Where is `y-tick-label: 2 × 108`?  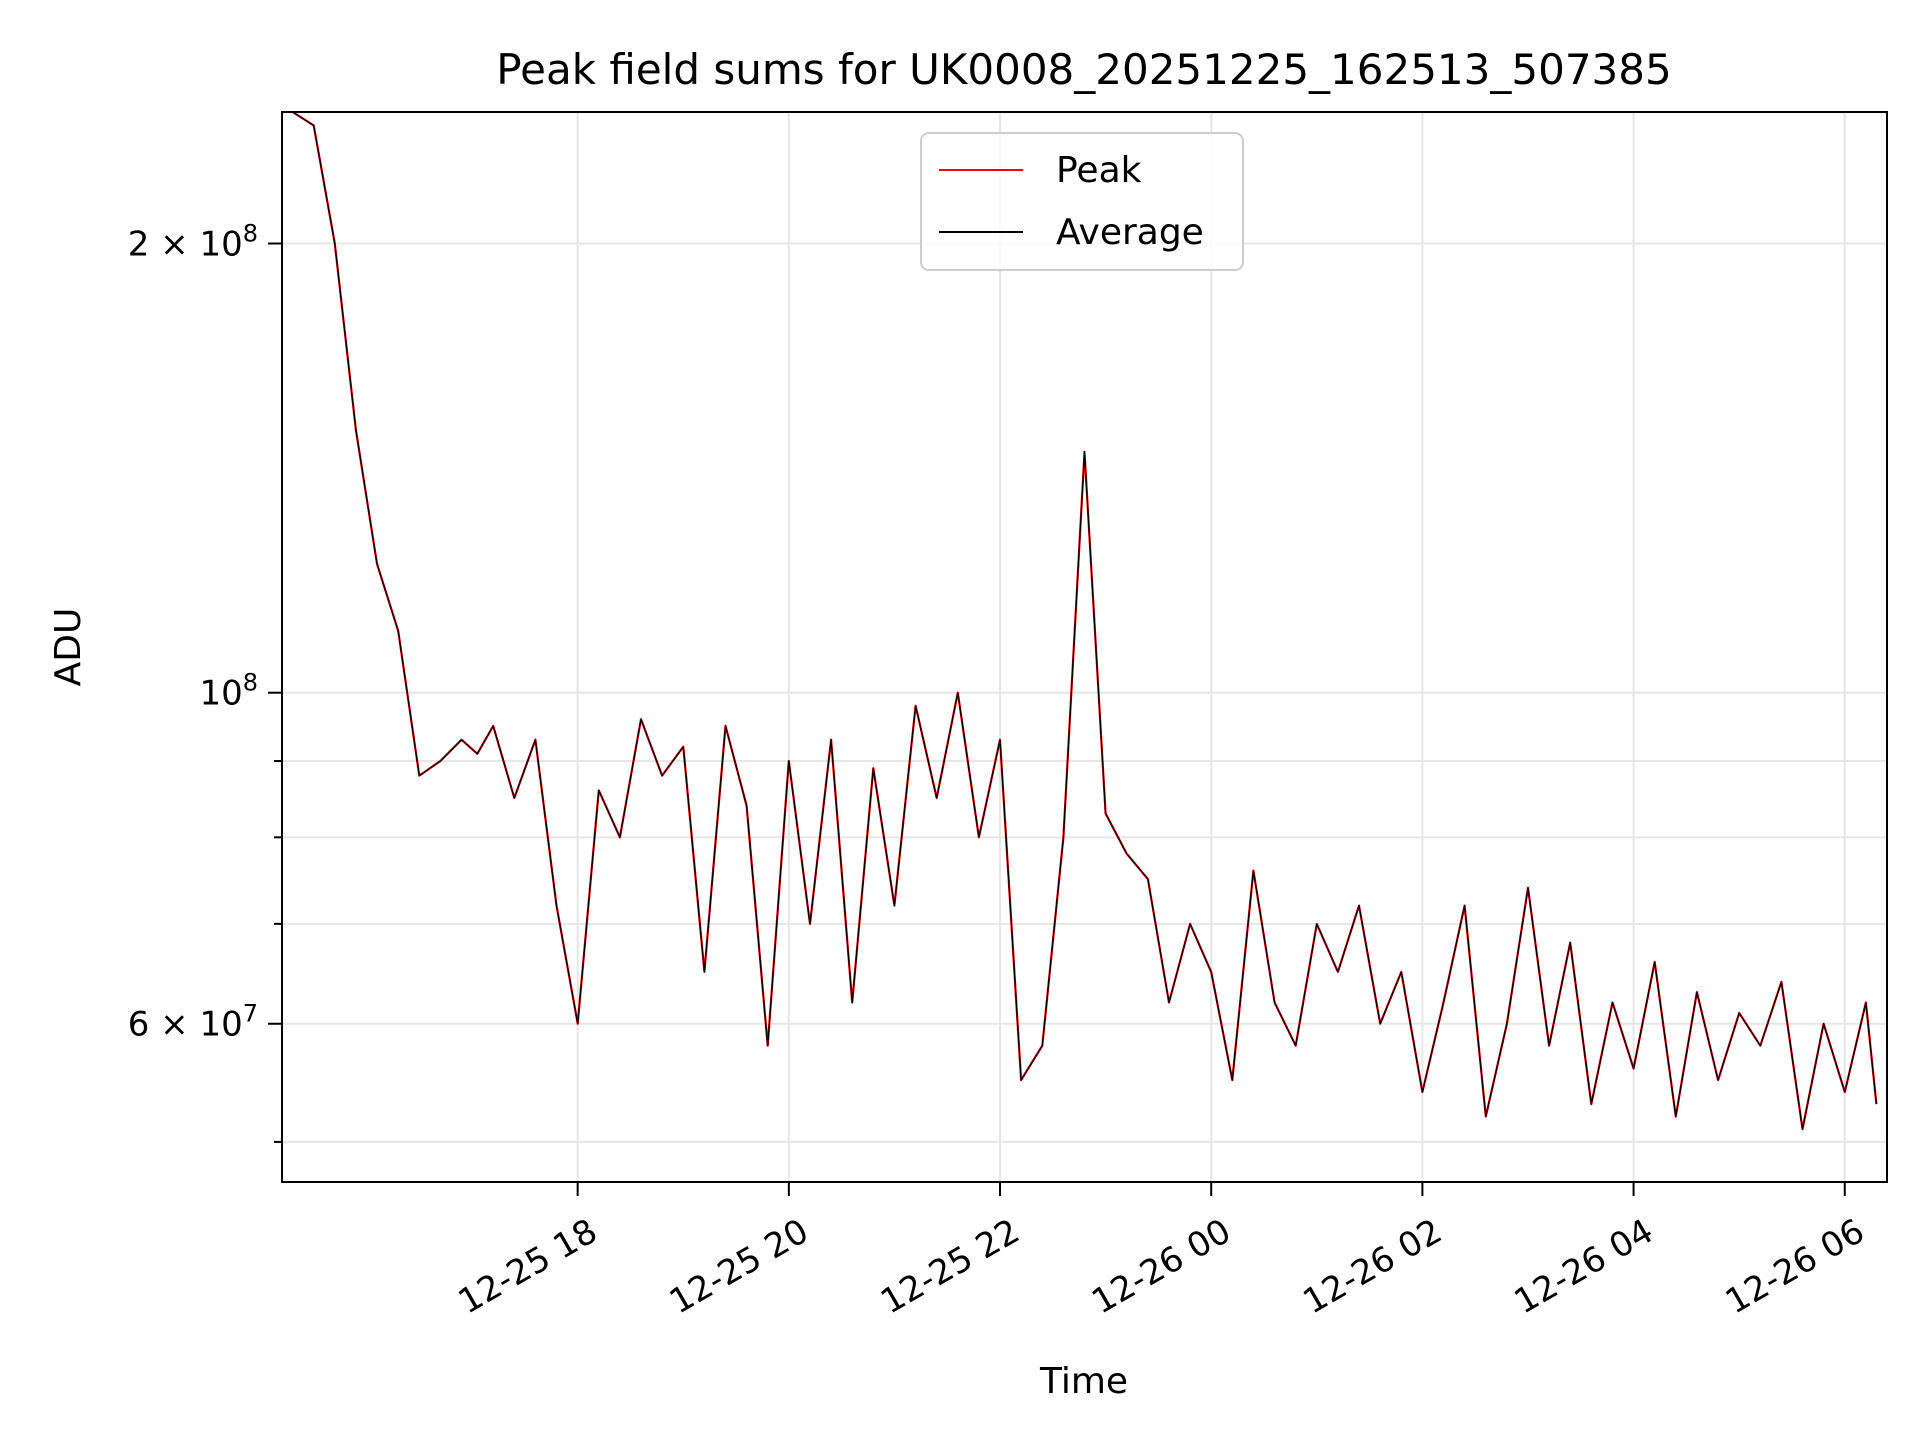 y-tick-label: 2 × 108 is located at coordinates (193, 242).